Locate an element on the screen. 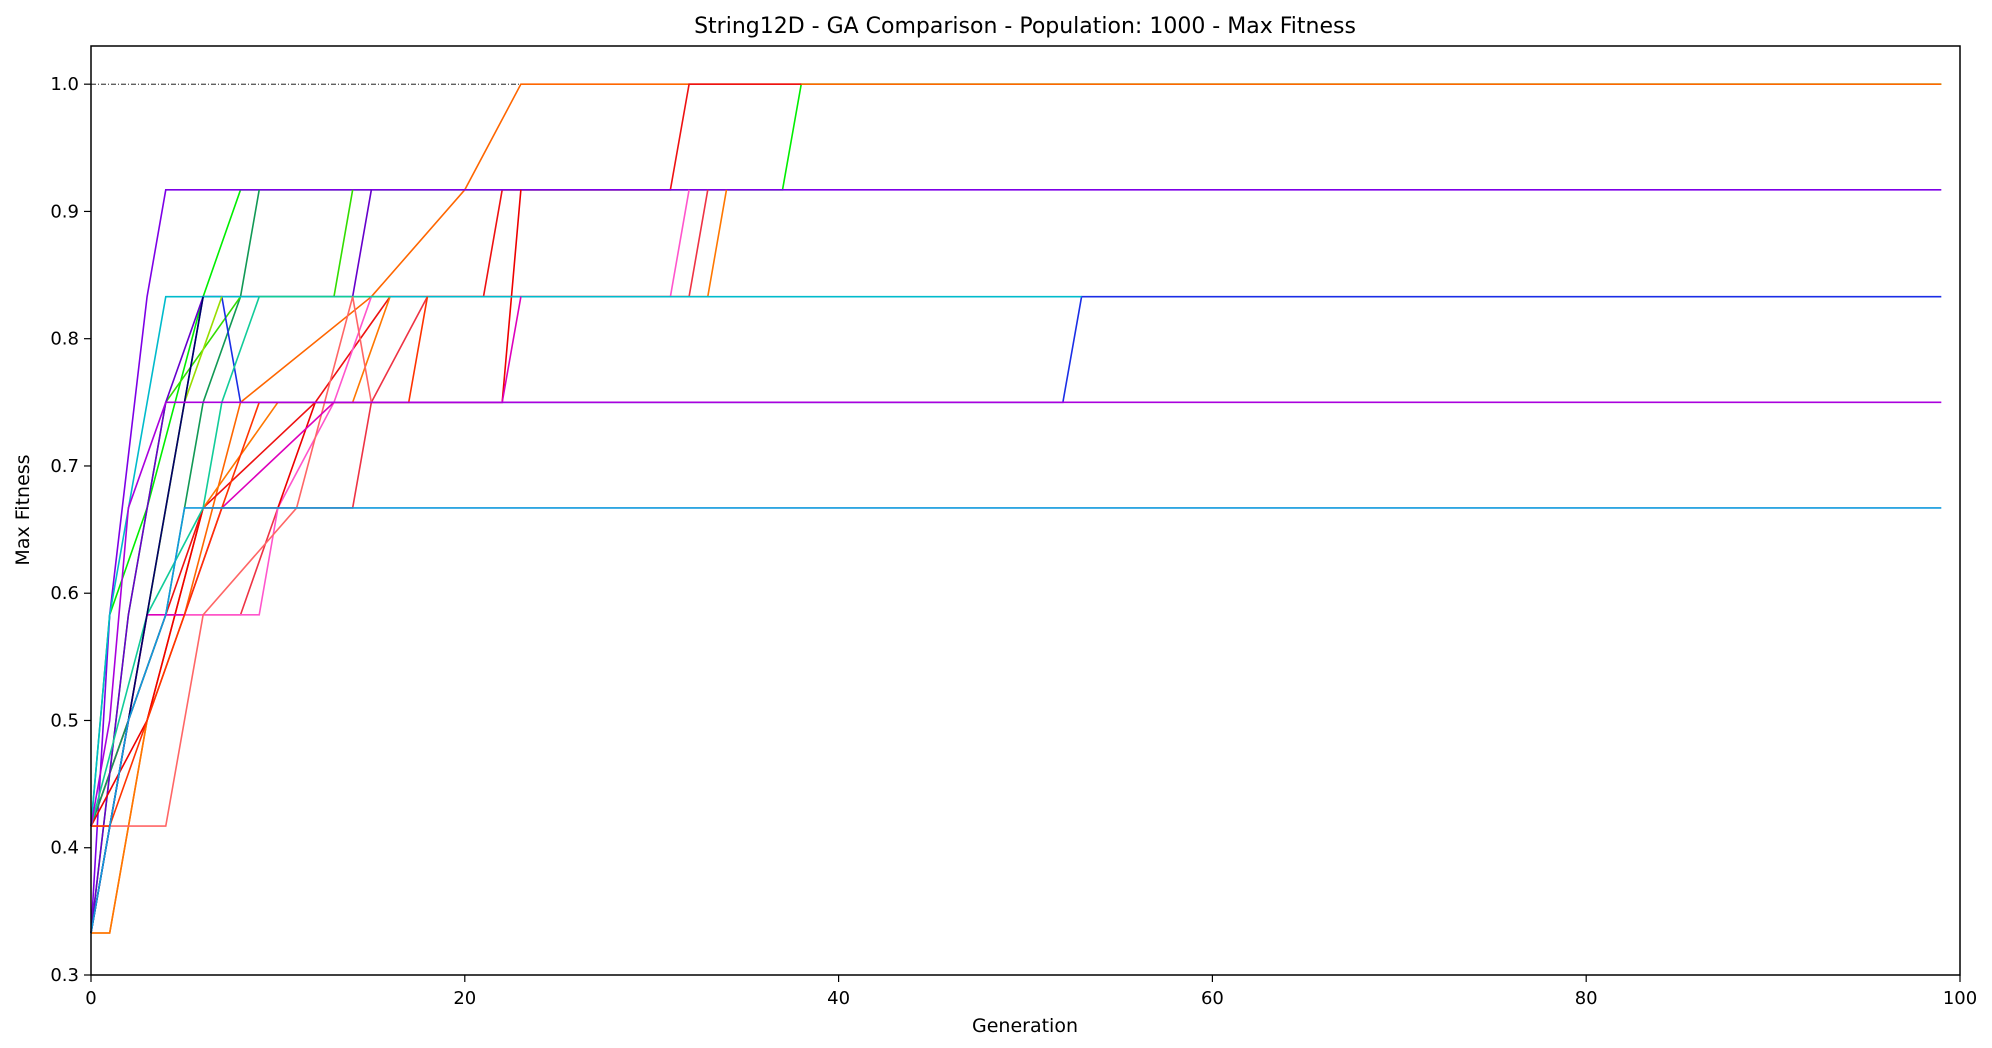 The width and height of the screenshot is (1992, 1048). y-axis-label: Max Fitness is located at coordinates (23, 509).